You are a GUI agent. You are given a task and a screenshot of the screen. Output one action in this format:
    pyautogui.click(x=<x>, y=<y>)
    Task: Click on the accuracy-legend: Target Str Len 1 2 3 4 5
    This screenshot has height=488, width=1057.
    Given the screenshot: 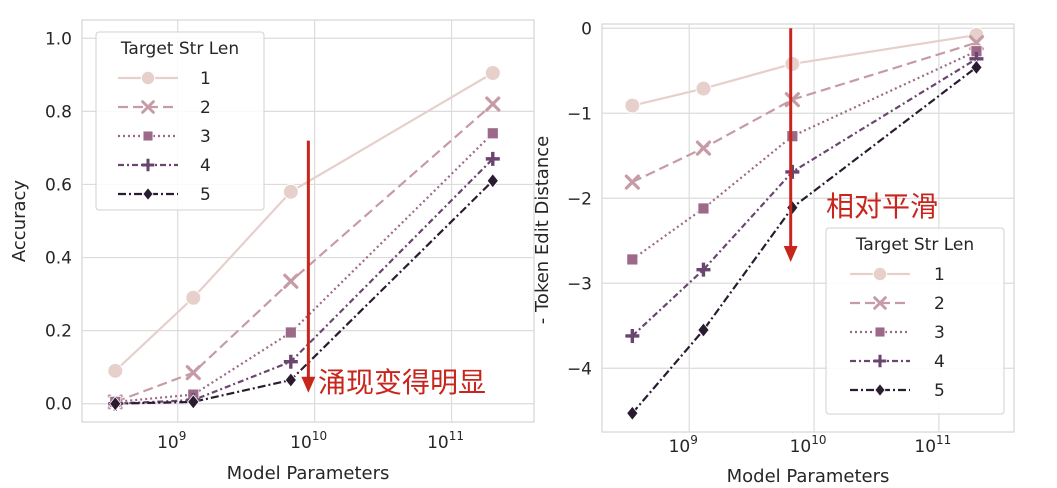 What is the action you would take?
    pyautogui.click(x=180, y=121)
    